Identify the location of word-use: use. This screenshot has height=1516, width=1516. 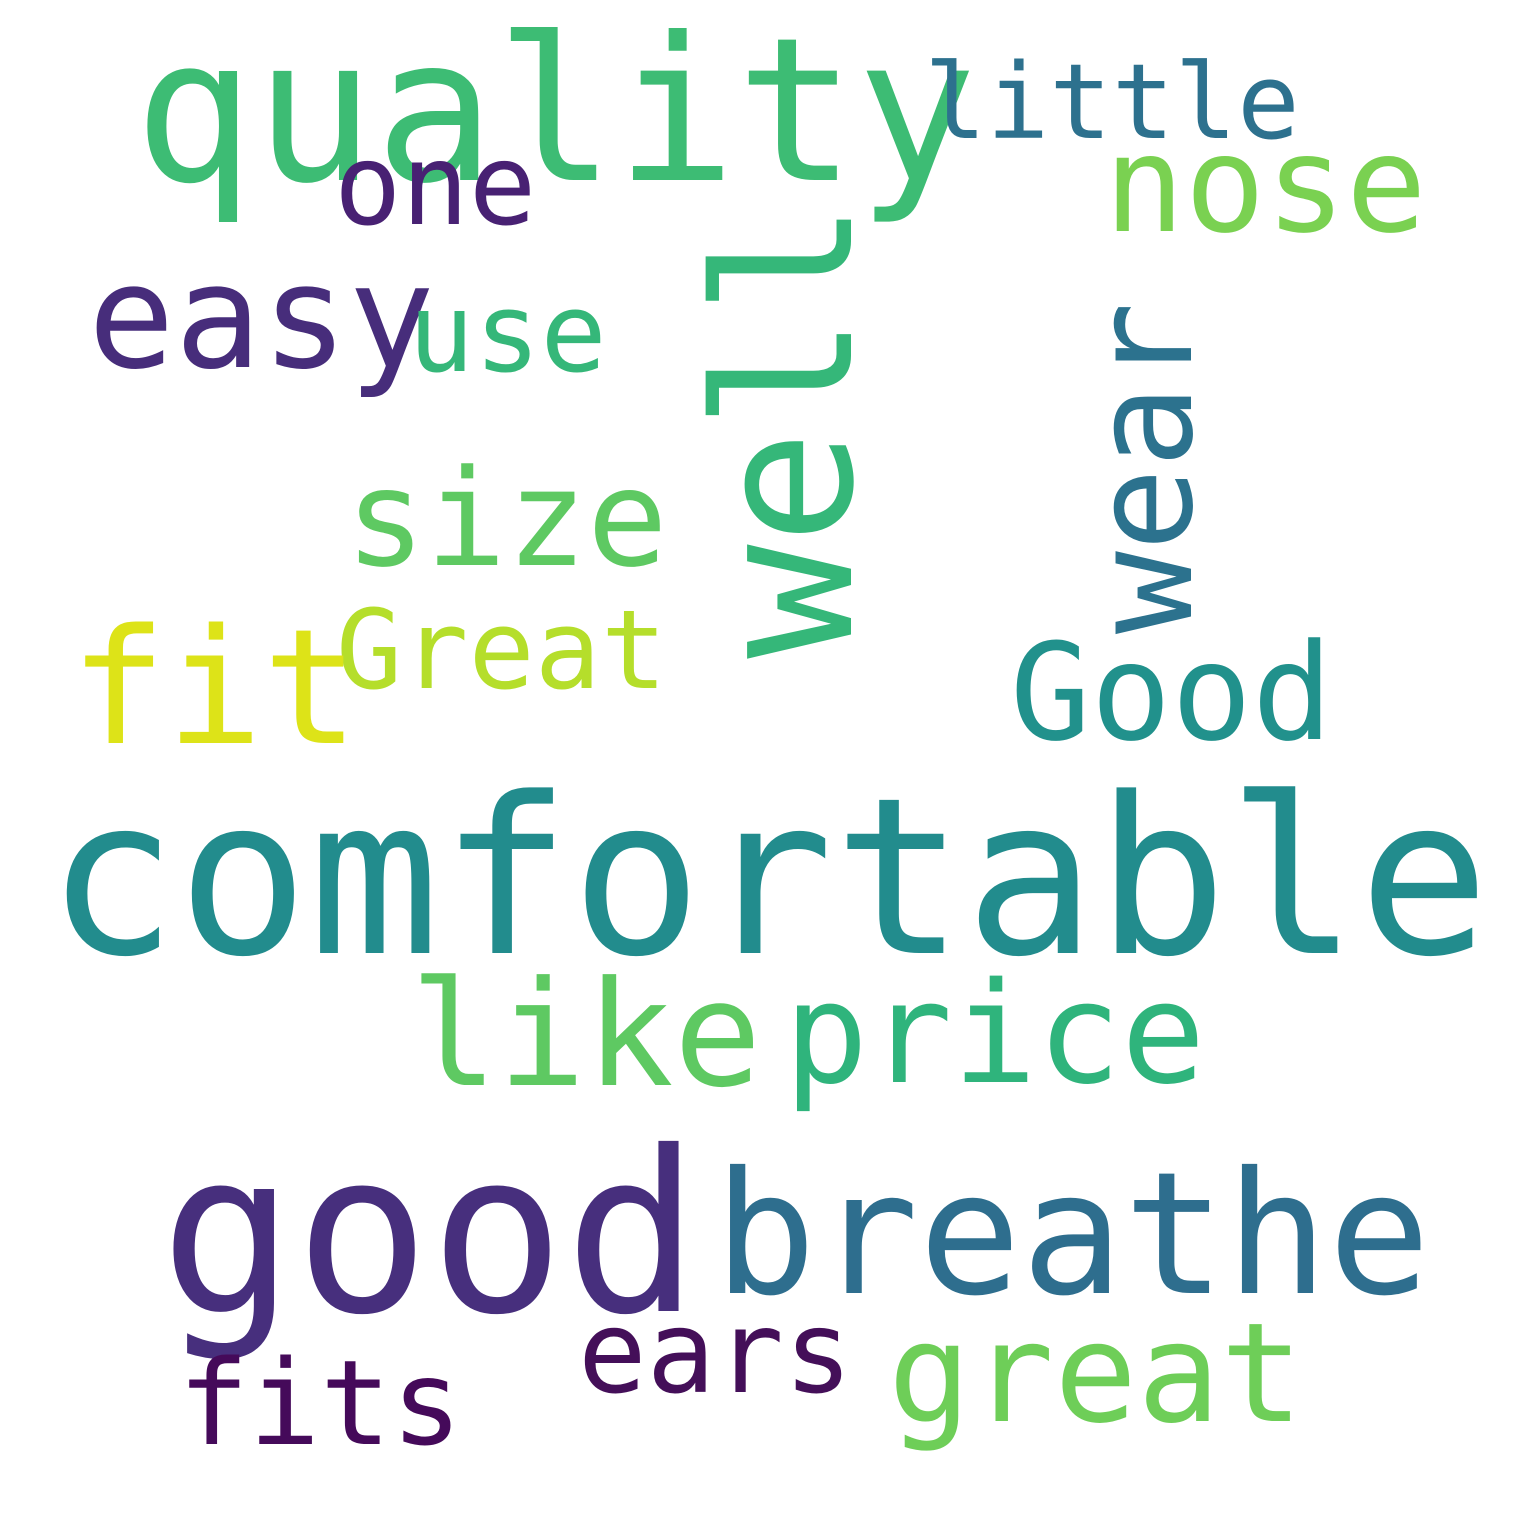
(507, 333).